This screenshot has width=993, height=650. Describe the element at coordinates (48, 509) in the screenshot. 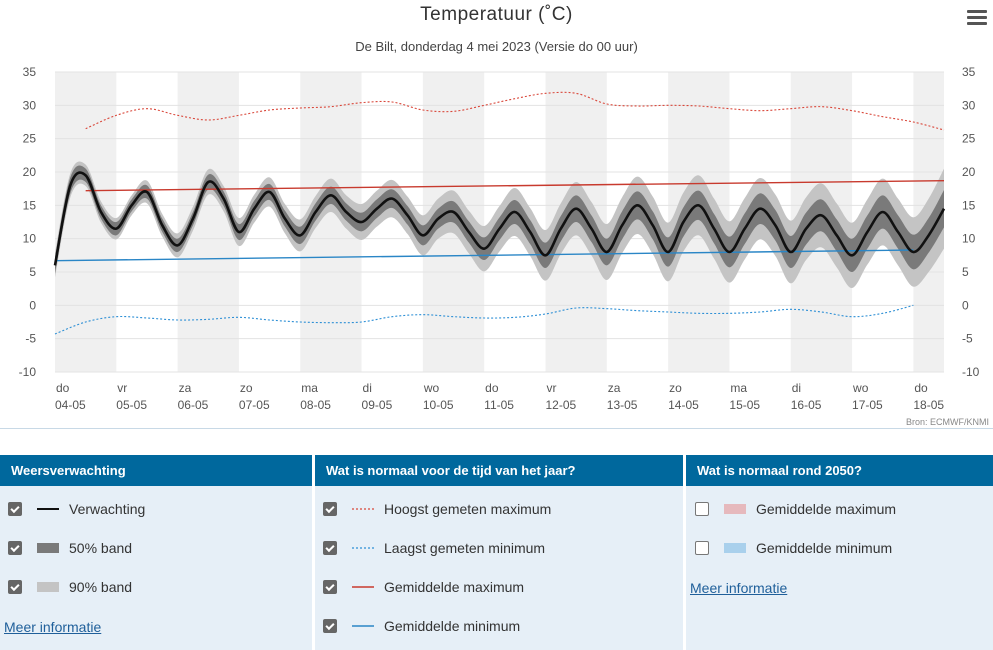

I see `solid-line-icon` at that location.